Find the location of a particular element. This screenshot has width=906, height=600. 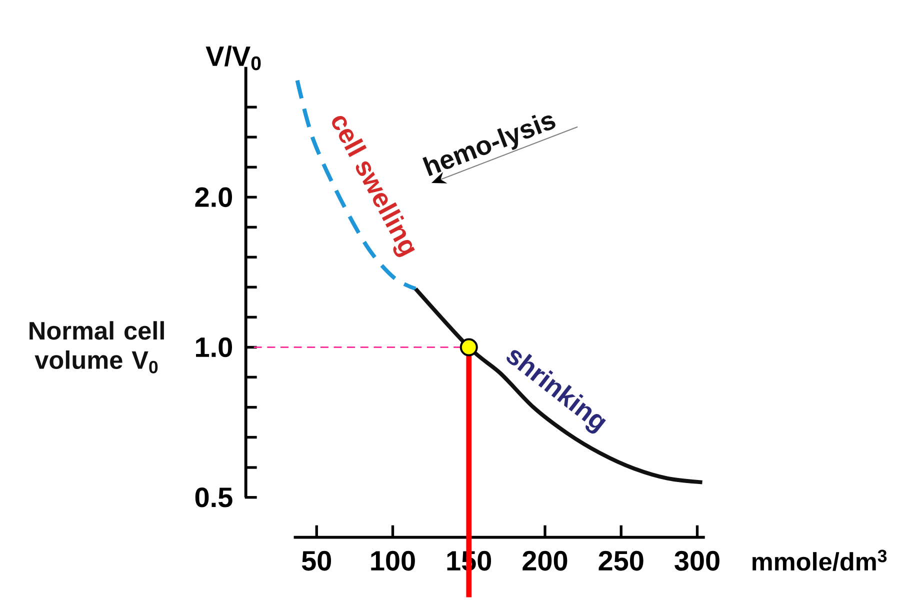

y-tick-label: 0.5 is located at coordinates (213, 498).